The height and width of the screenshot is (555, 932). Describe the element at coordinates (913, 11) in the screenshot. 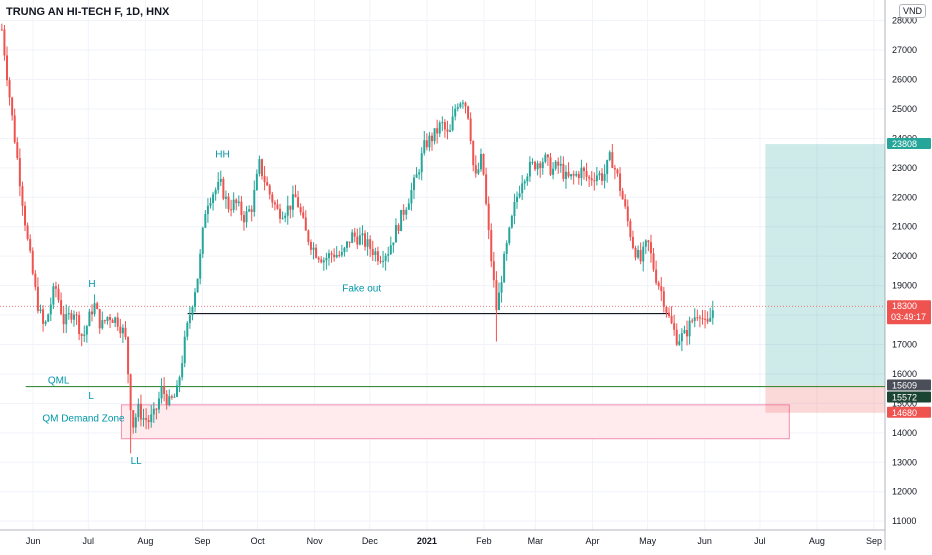

I see `currency-button: VND` at that location.